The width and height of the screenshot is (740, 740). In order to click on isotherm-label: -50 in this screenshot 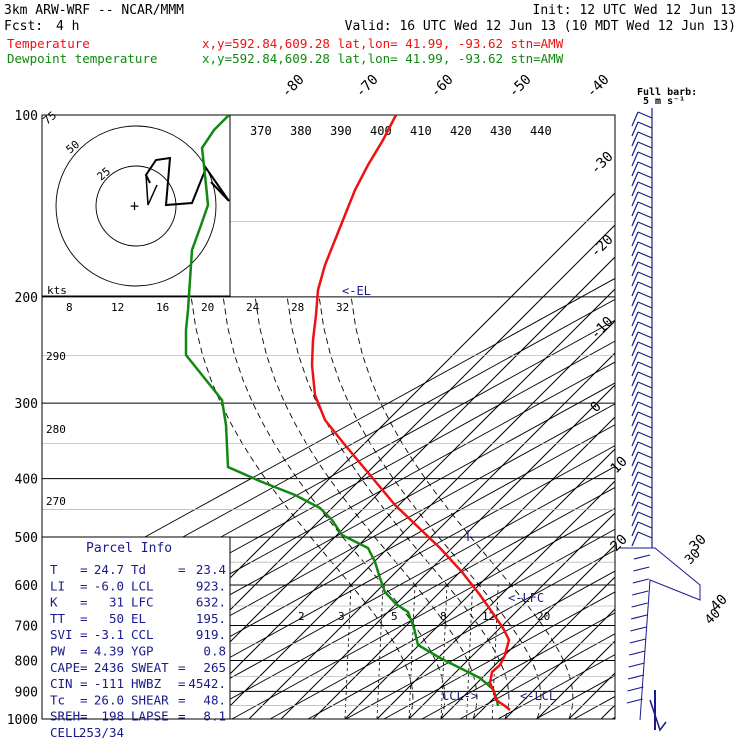, I will do `click(520, 86)`.